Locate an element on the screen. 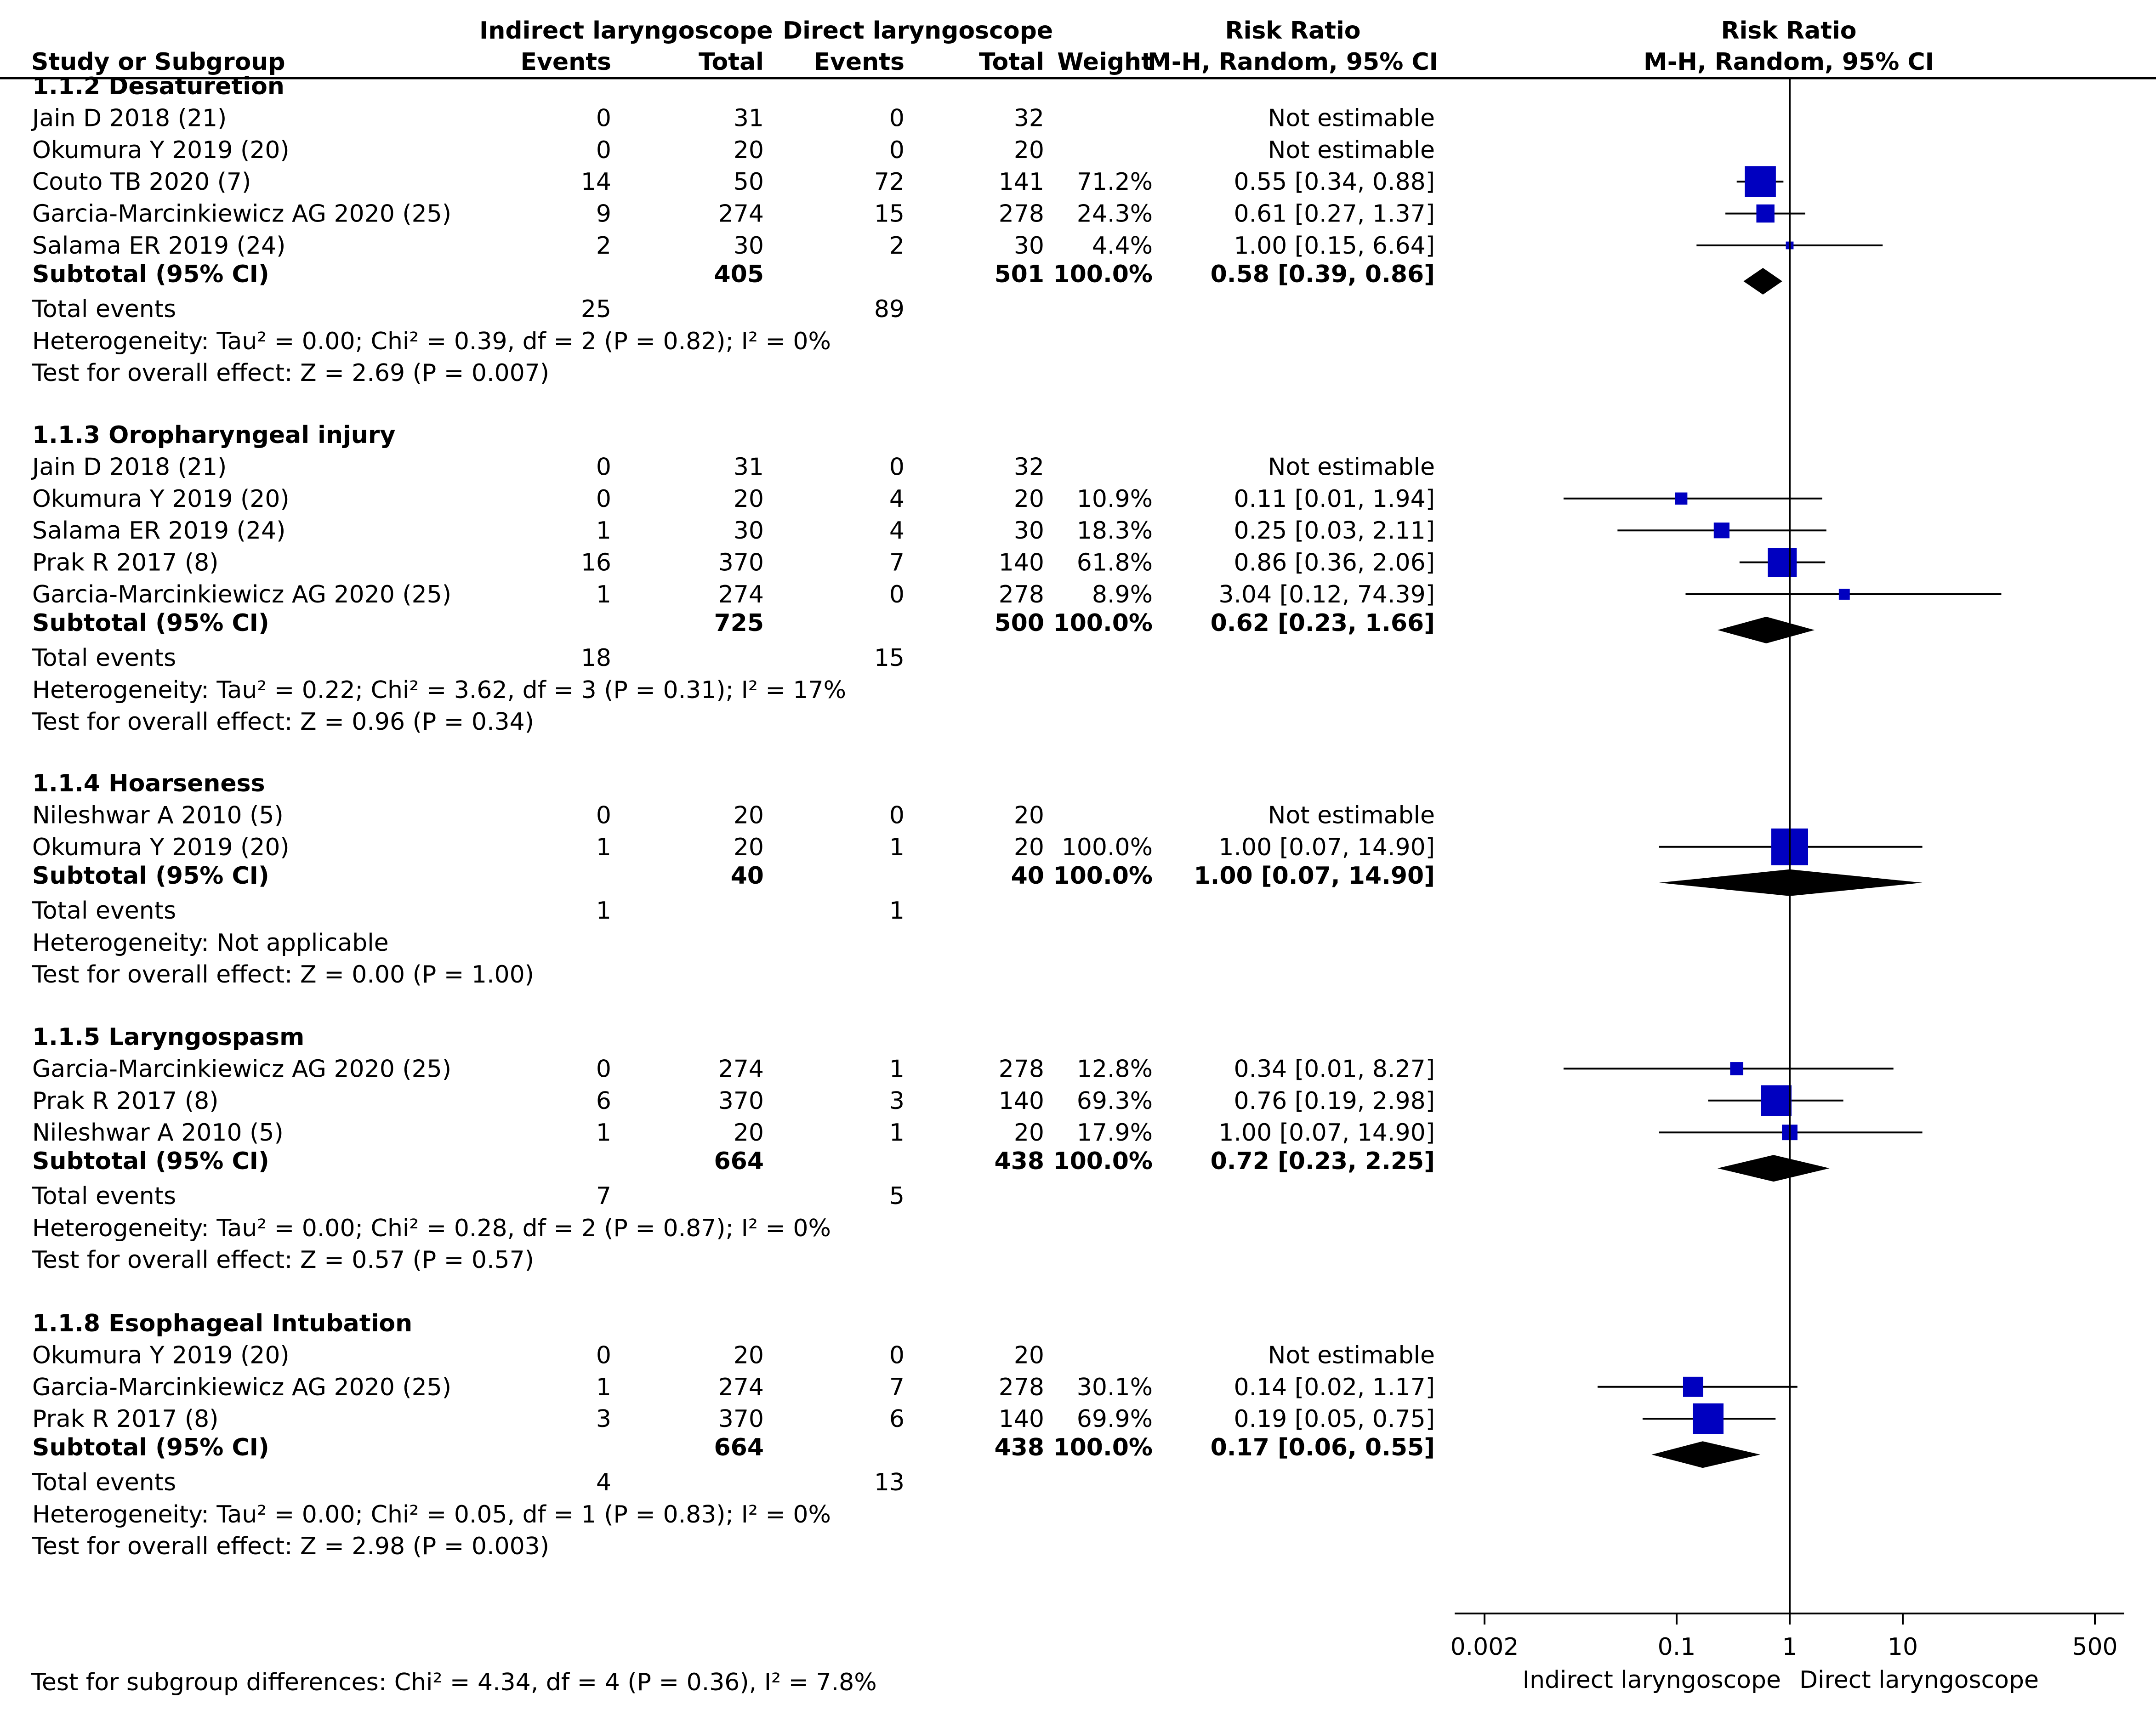 The height and width of the screenshot is (1710, 2156). subgroup-title: 1.1.3 Oropharyngeal injury is located at coordinates (213, 435).